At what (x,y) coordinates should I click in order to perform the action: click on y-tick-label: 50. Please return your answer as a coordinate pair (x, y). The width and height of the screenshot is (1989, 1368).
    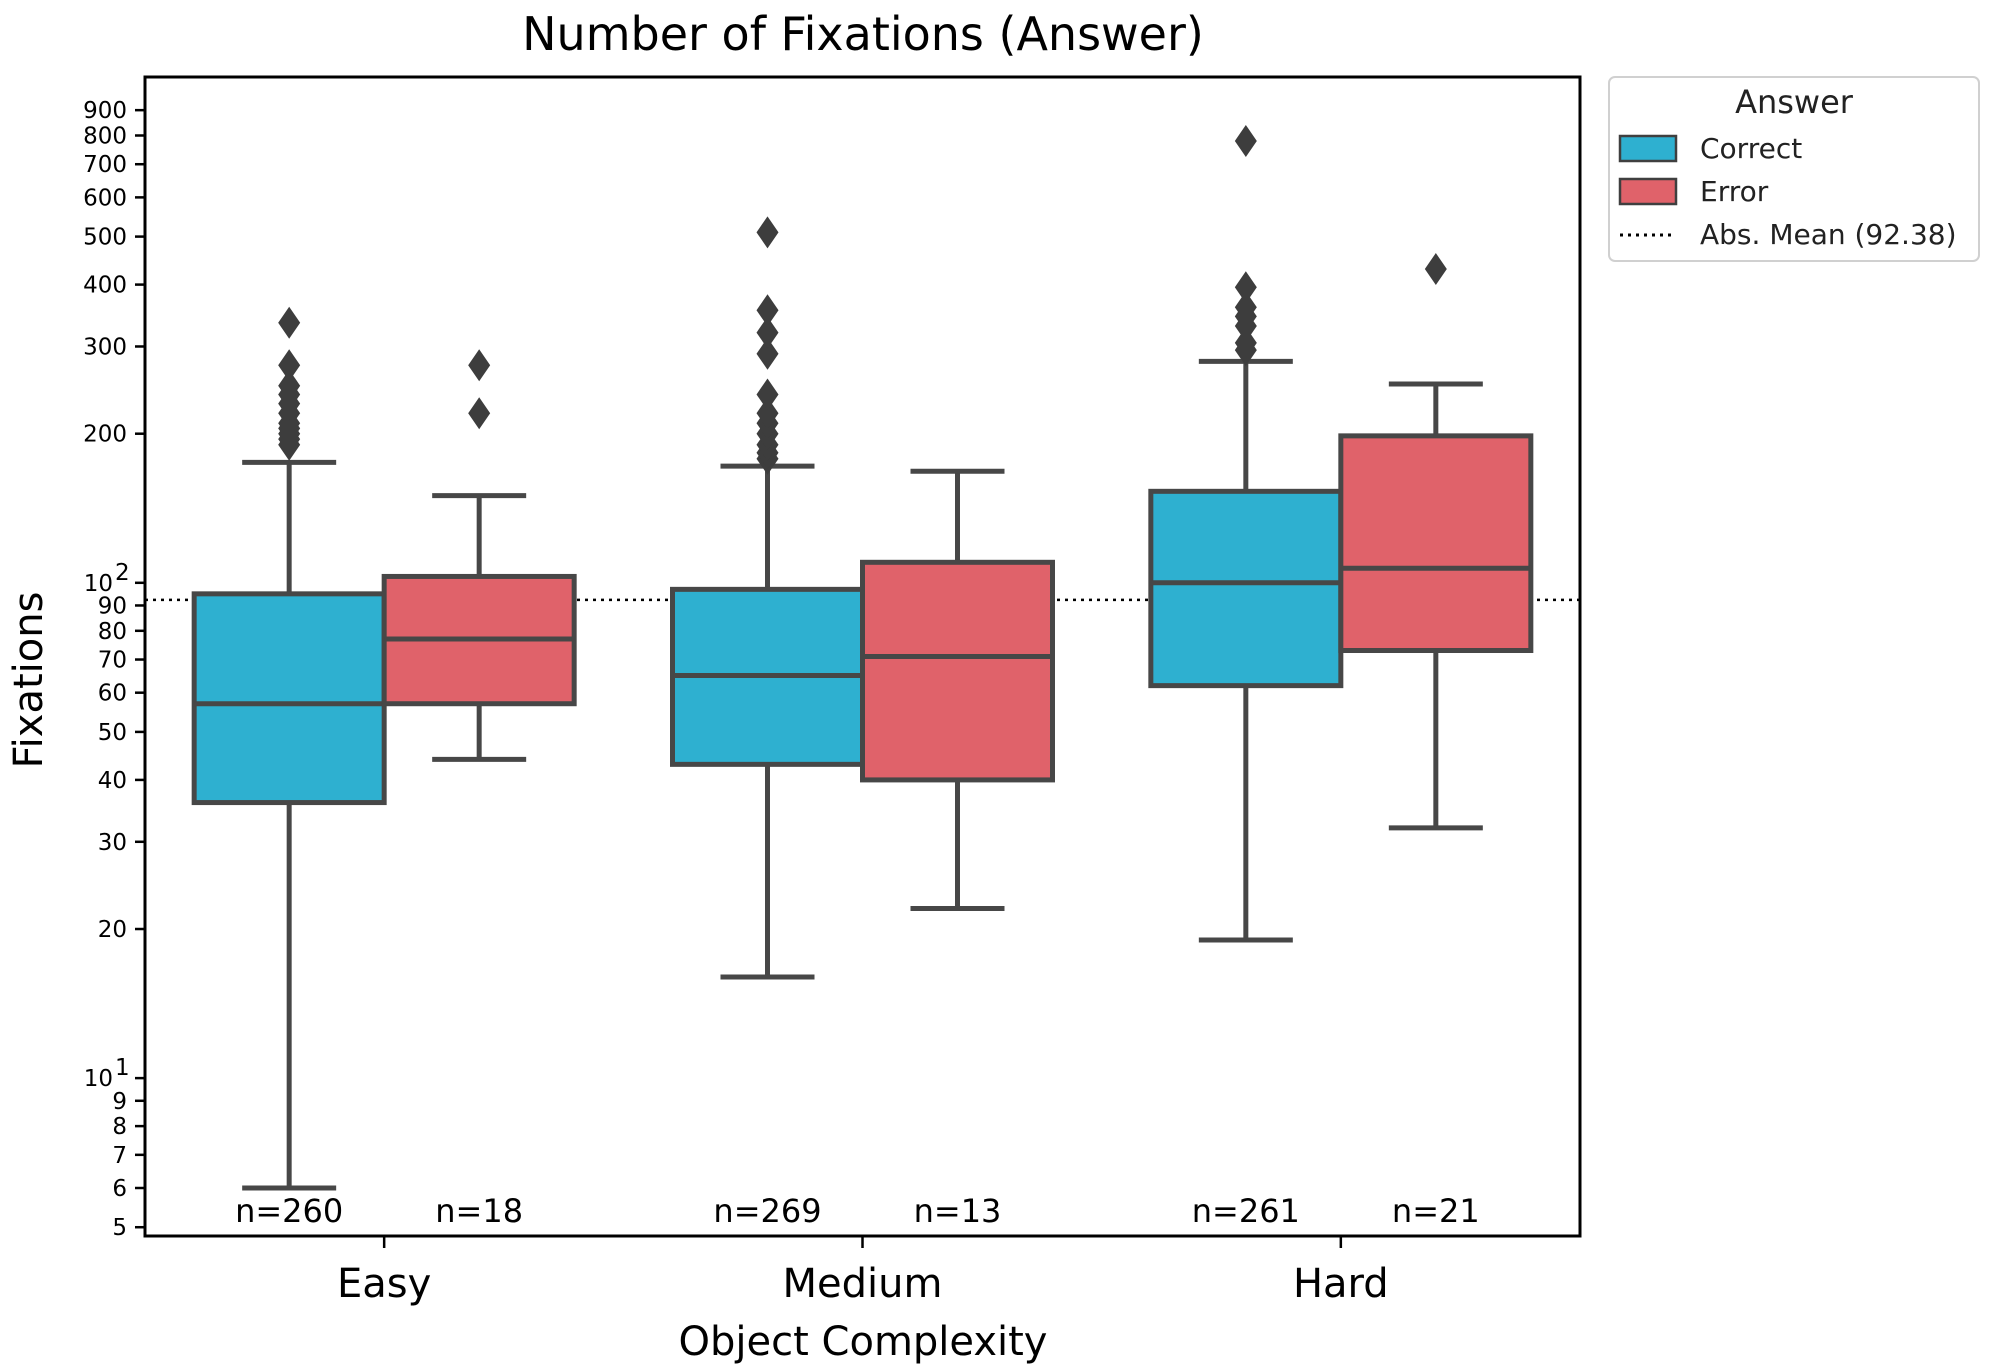
    Looking at the image, I should click on (112, 733).